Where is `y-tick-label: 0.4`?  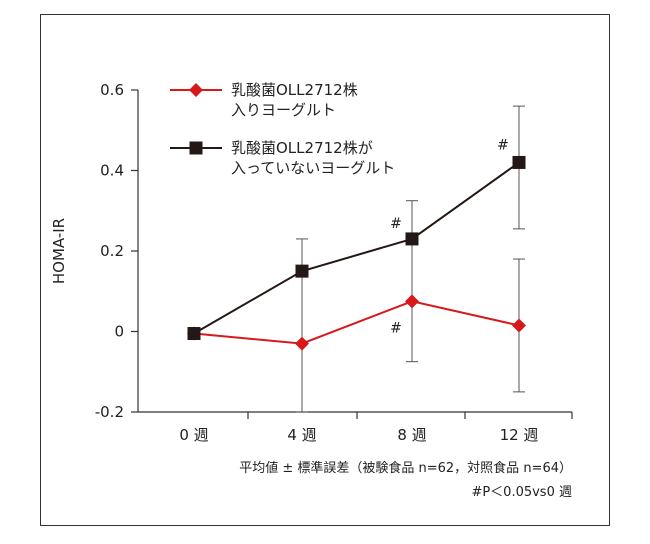
y-tick-label: 0.4 is located at coordinates (112, 171).